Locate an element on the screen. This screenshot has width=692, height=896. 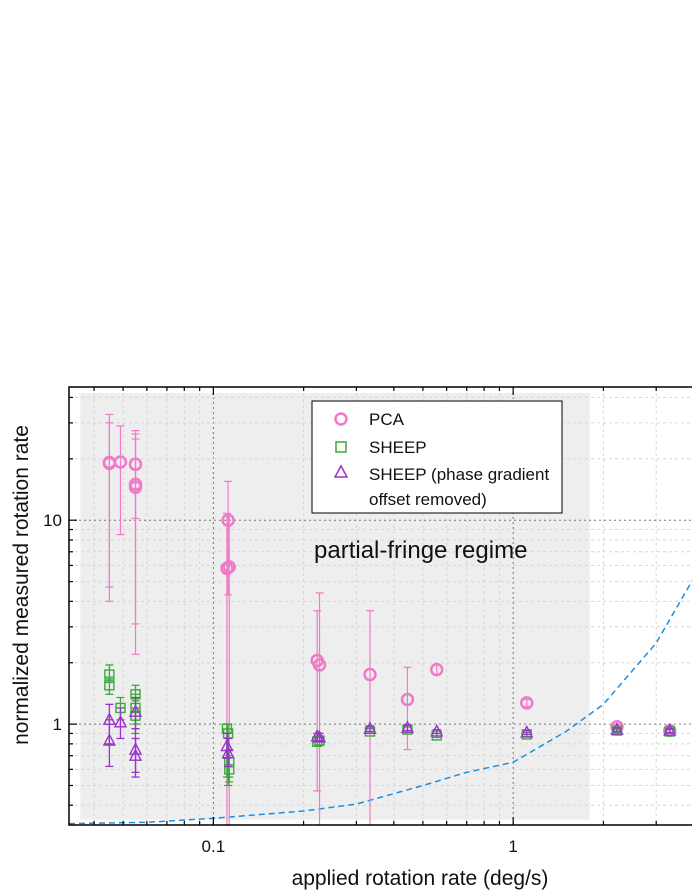
legend-label-pca: PCA is located at coordinates (387, 419).